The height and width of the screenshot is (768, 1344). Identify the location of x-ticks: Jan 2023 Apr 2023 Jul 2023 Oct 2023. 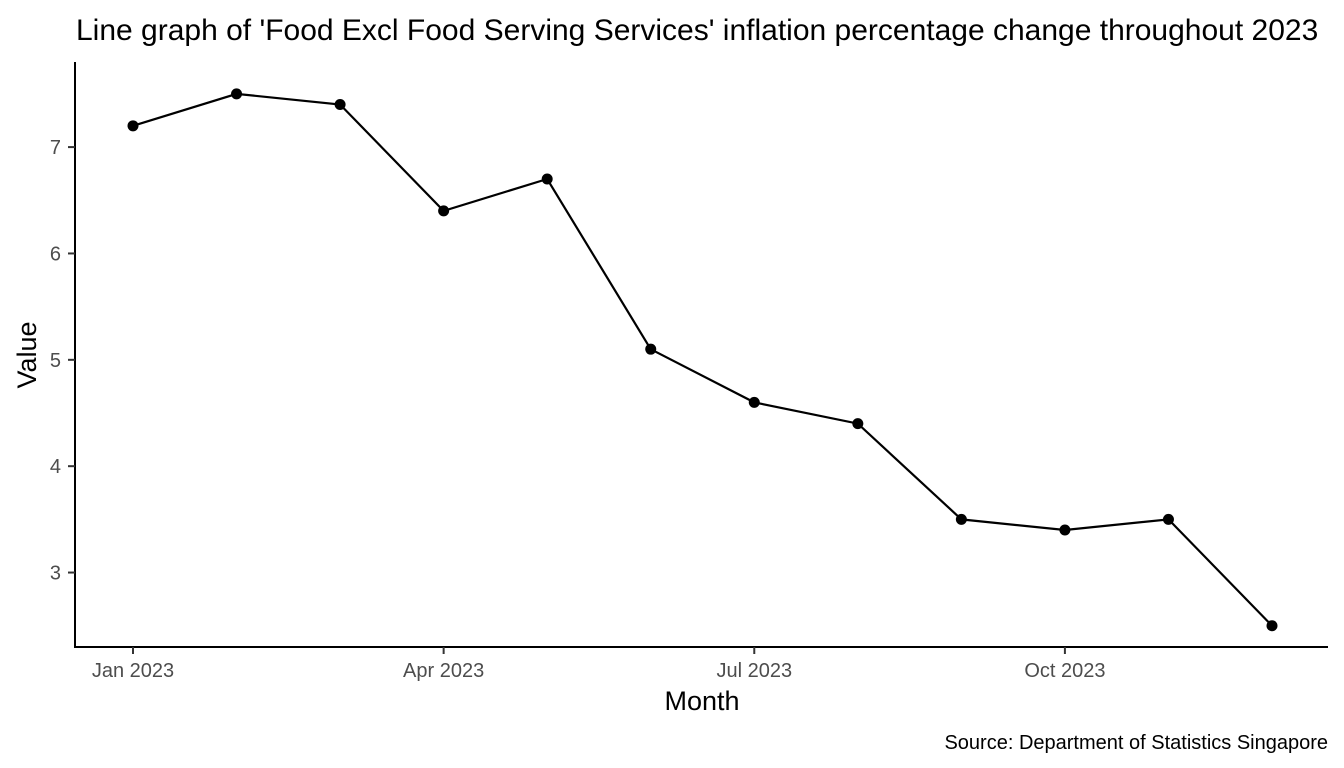
(598, 664).